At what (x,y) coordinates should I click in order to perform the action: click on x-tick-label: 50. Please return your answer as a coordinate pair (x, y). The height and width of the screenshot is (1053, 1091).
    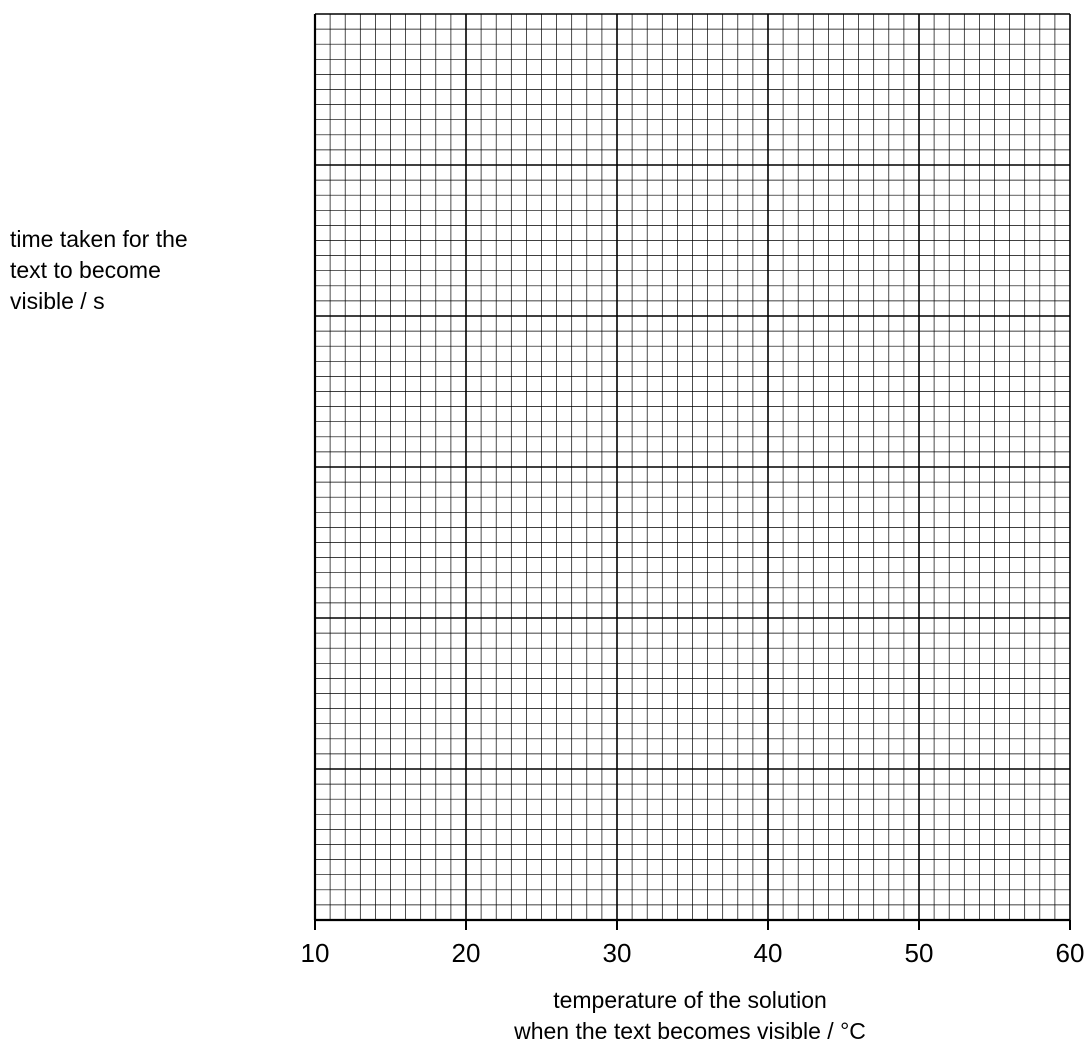
    Looking at the image, I should click on (919, 953).